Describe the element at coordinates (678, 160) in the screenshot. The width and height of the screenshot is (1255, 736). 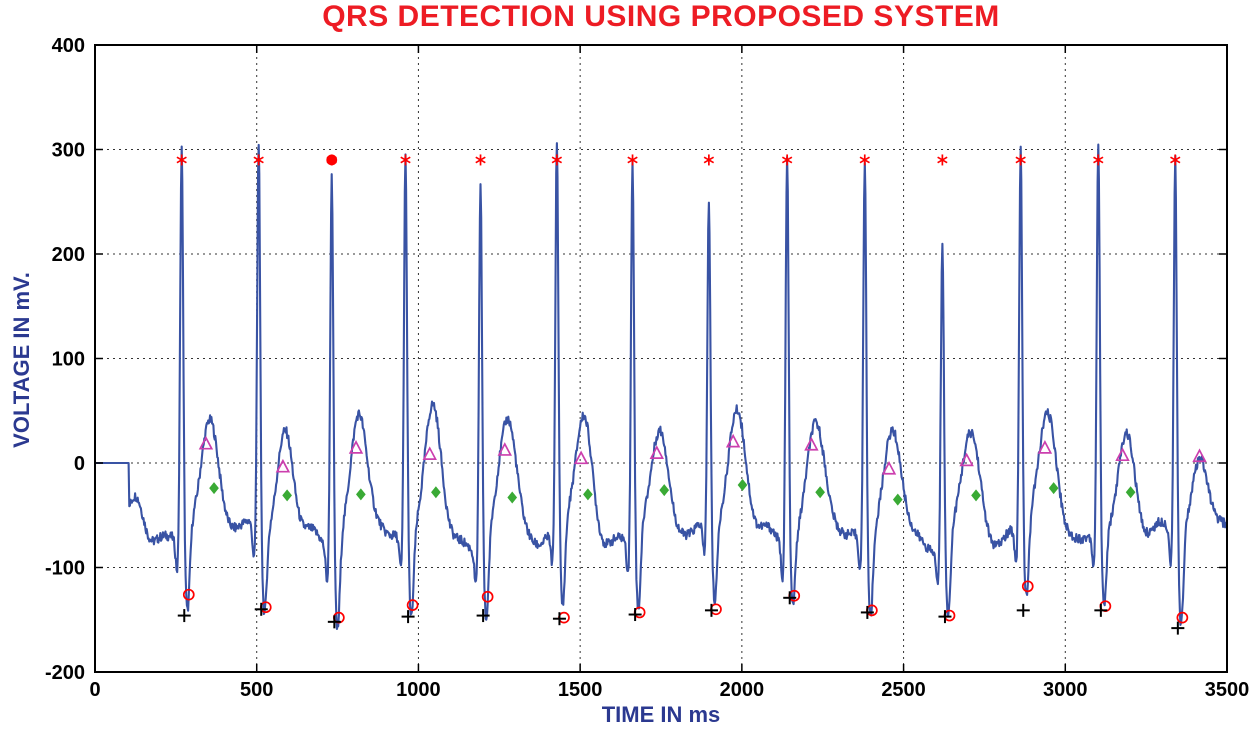
I see `marker-series-asterisk` at that location.